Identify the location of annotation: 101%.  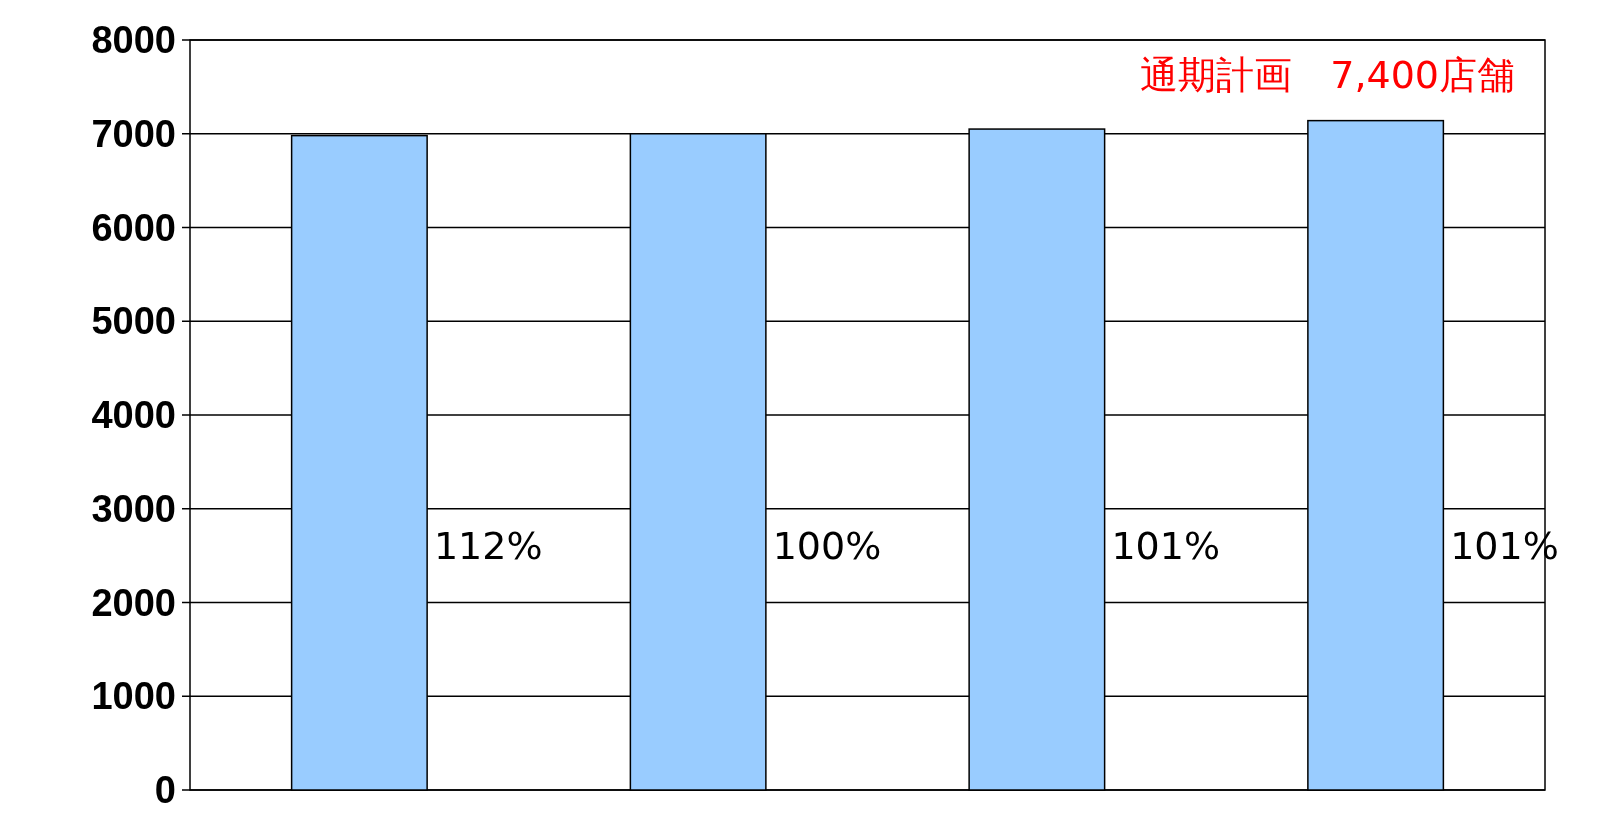
(1166, 545).